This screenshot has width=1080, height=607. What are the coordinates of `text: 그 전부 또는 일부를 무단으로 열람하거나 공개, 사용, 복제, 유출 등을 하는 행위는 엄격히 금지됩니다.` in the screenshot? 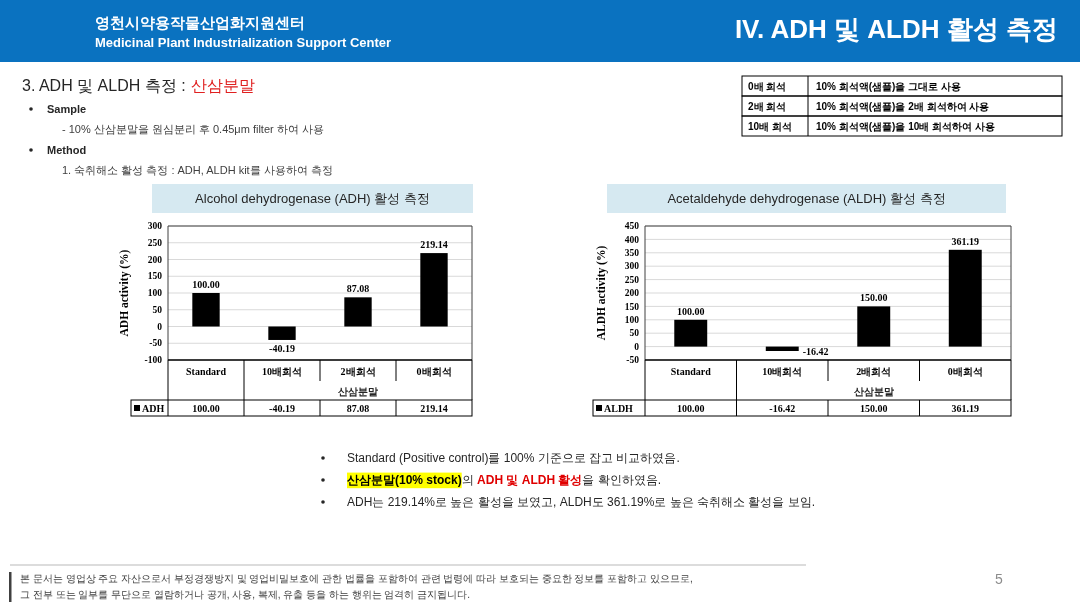 It's located at (245, 594).